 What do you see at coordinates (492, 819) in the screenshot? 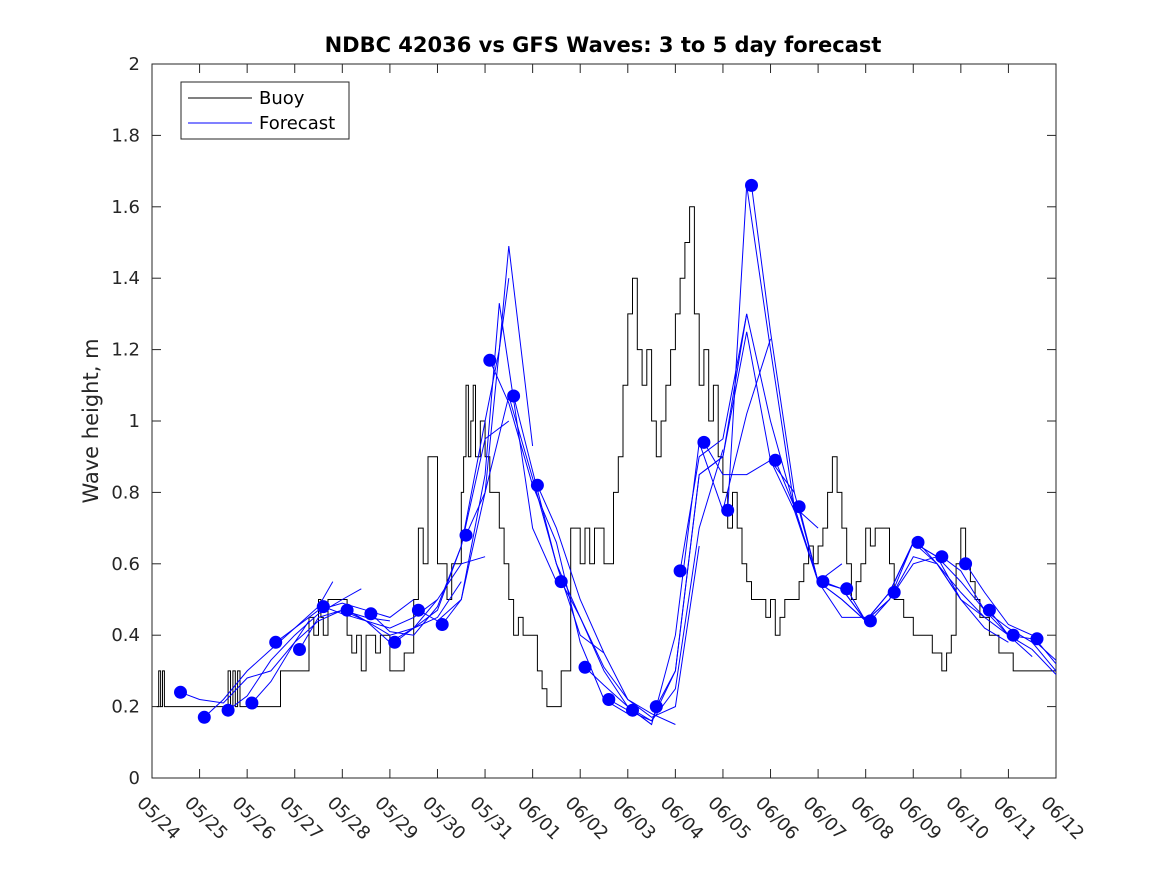
I see `x-tick-label: 05/31` at bounding box center [492, 819].